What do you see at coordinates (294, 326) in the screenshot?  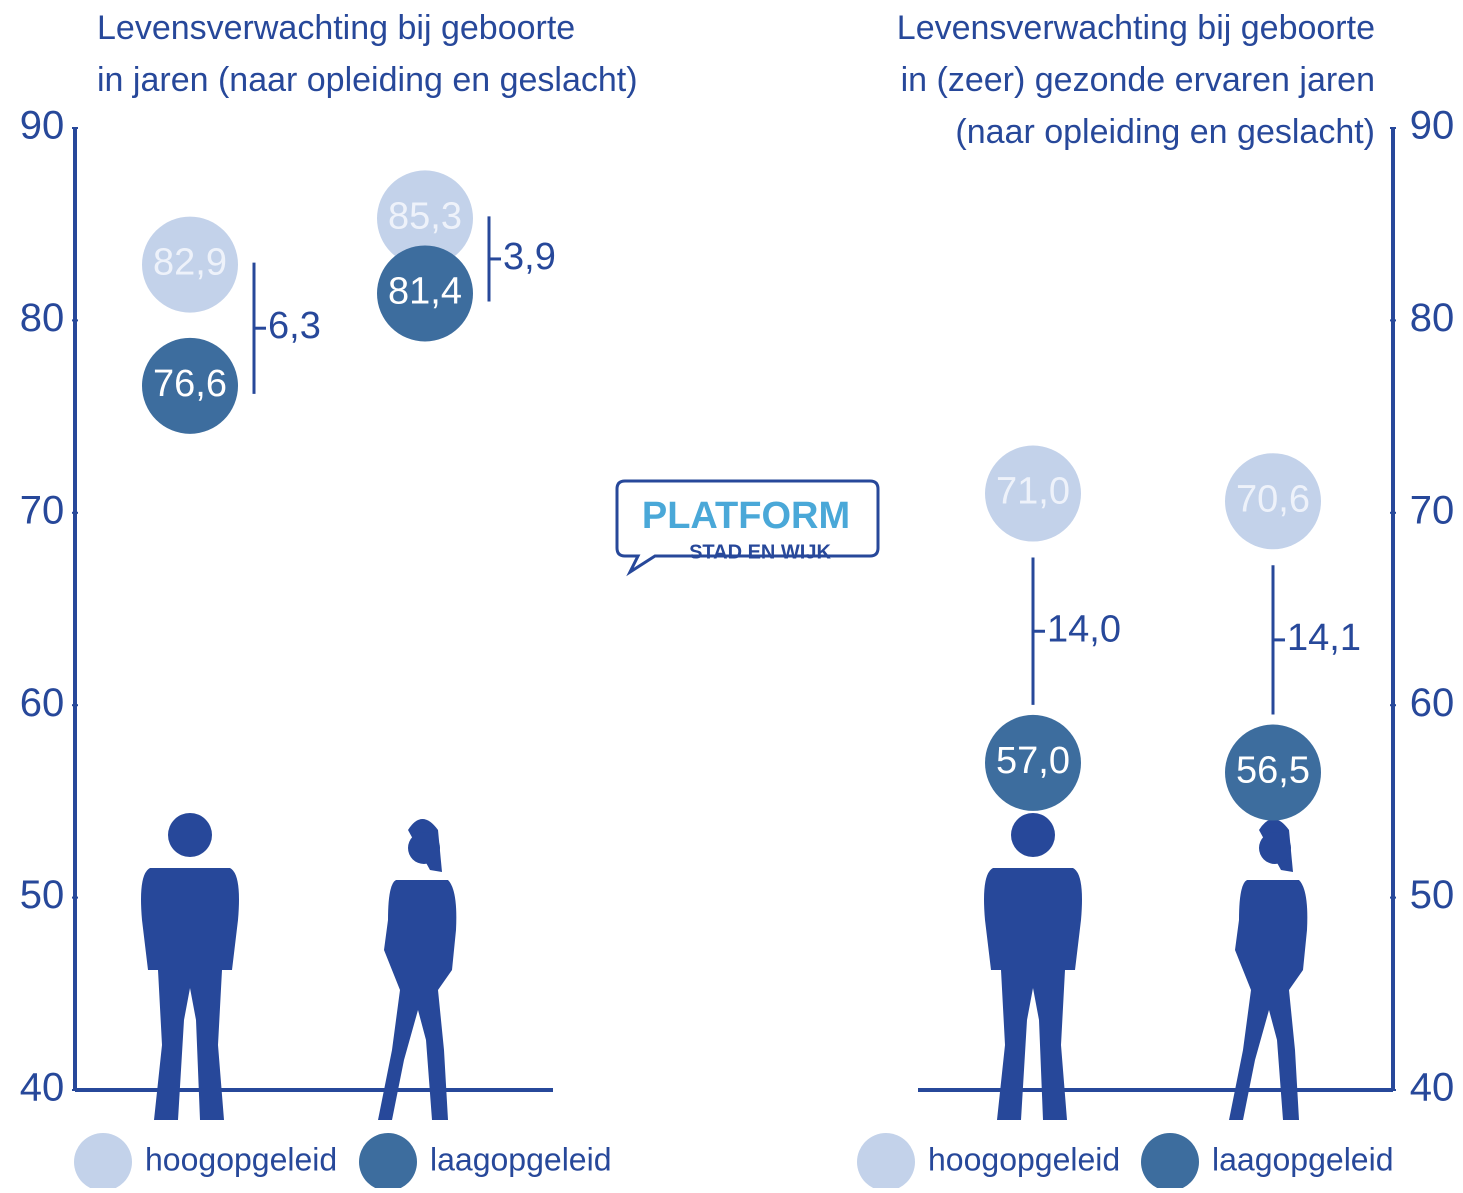 I see `difference-label: 6,3` at bounding box center [294, 326].